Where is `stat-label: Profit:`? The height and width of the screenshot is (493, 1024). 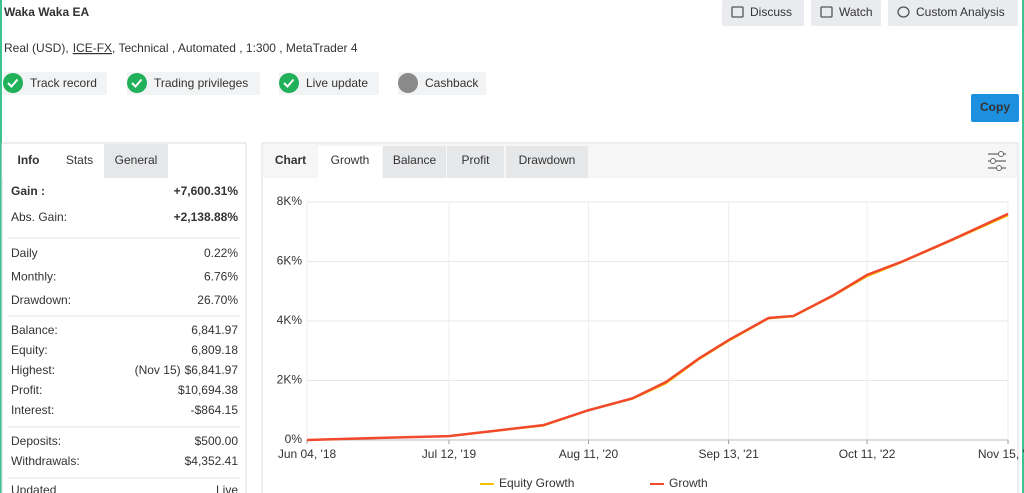
stat-label: Profit: is located at coordinates (26, 390).